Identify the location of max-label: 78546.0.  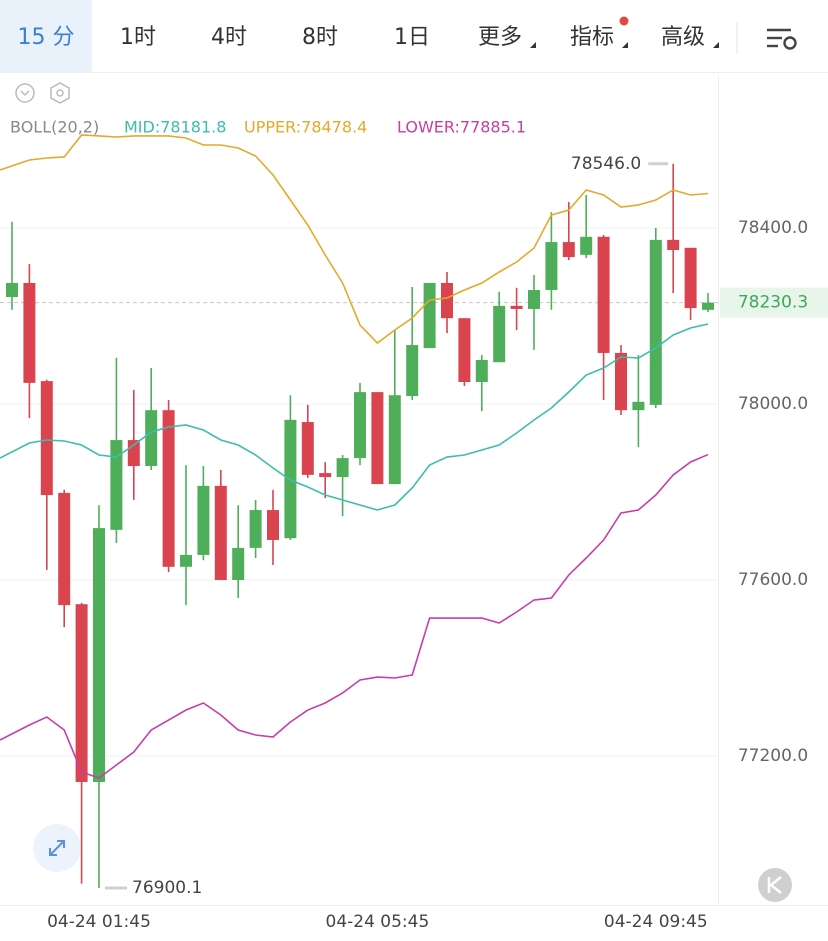
(606, 164).